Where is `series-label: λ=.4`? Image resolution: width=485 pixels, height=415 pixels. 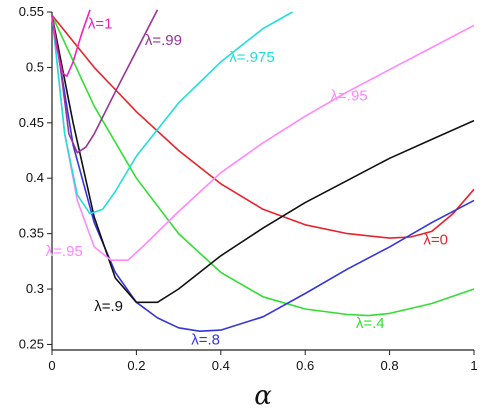
series-label: λ=.4 is located at coordinates (370, 323).